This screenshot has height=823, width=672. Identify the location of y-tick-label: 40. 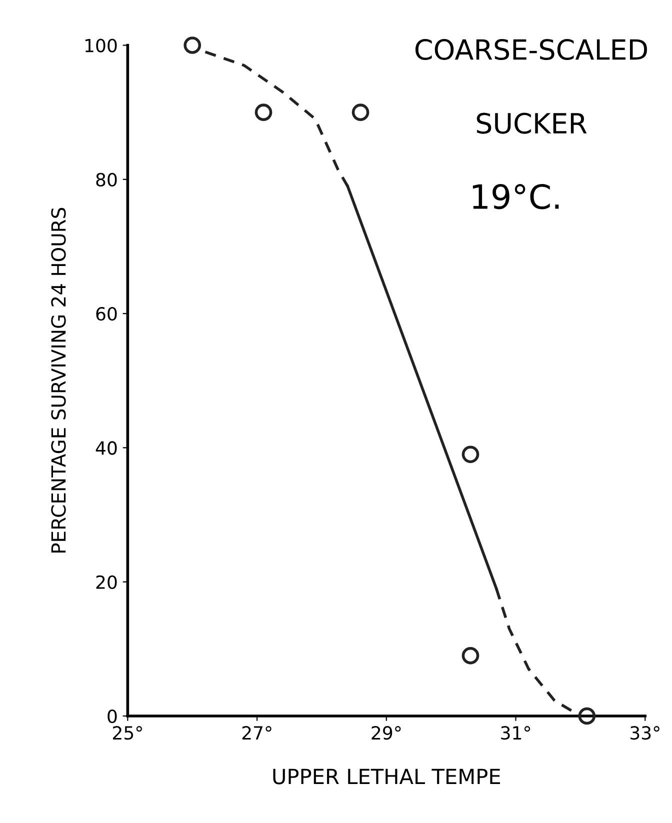
(106, 448).